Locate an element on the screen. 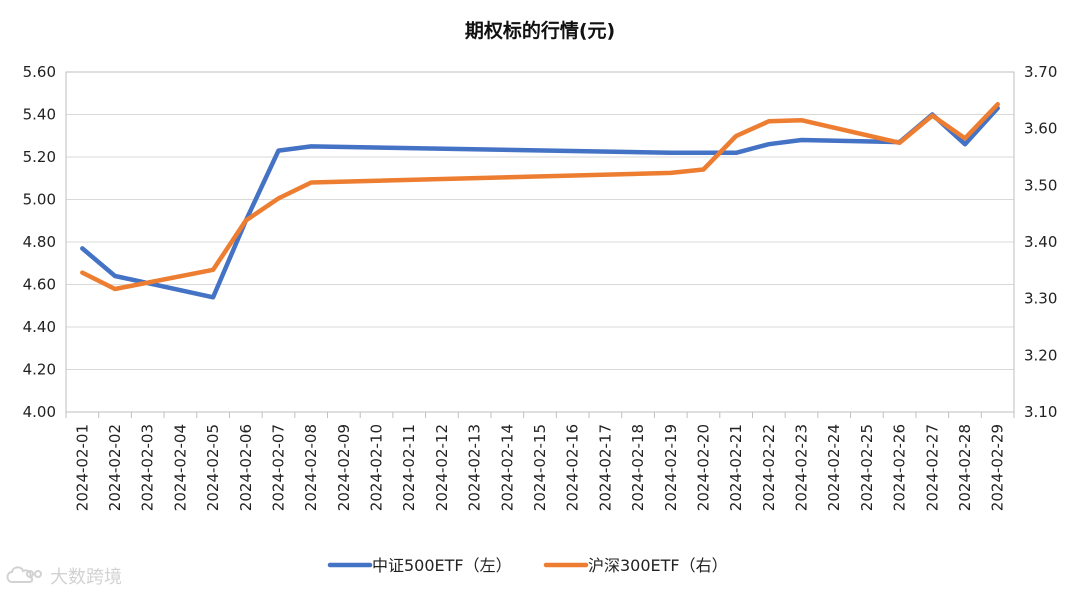 This screenshot has height=597, width=1080. y-right-tick-label: 3.50 is located at coordinates (1040, 185).